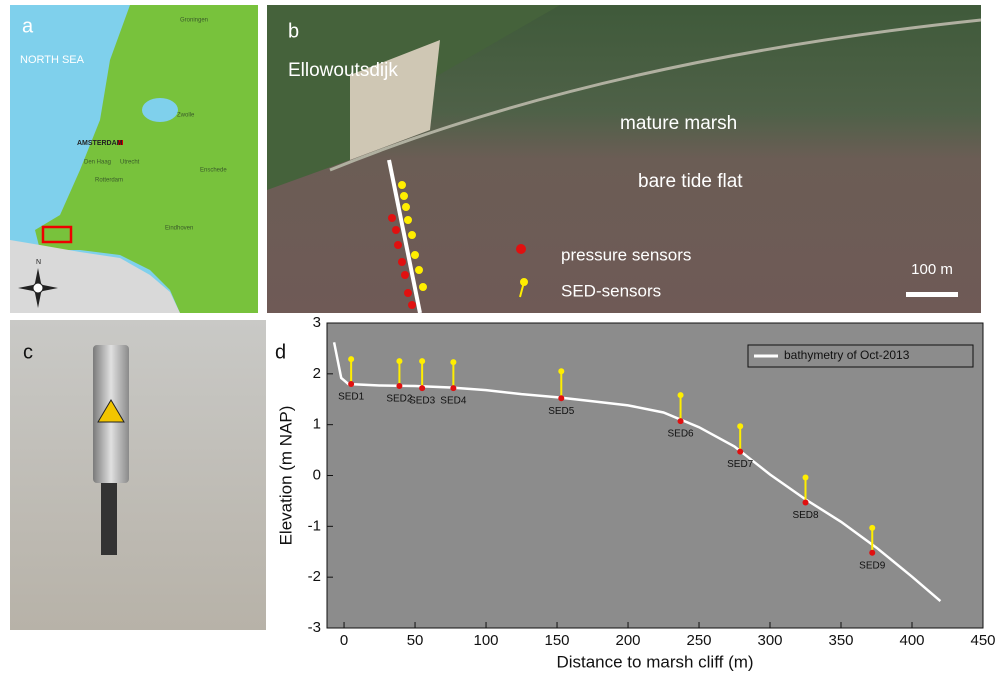 The width and height of the screenshot is (1003, 683). Describe the element at coordinates (130, 163) in the screenshot. I see `city-label: Utrecht` at that location.